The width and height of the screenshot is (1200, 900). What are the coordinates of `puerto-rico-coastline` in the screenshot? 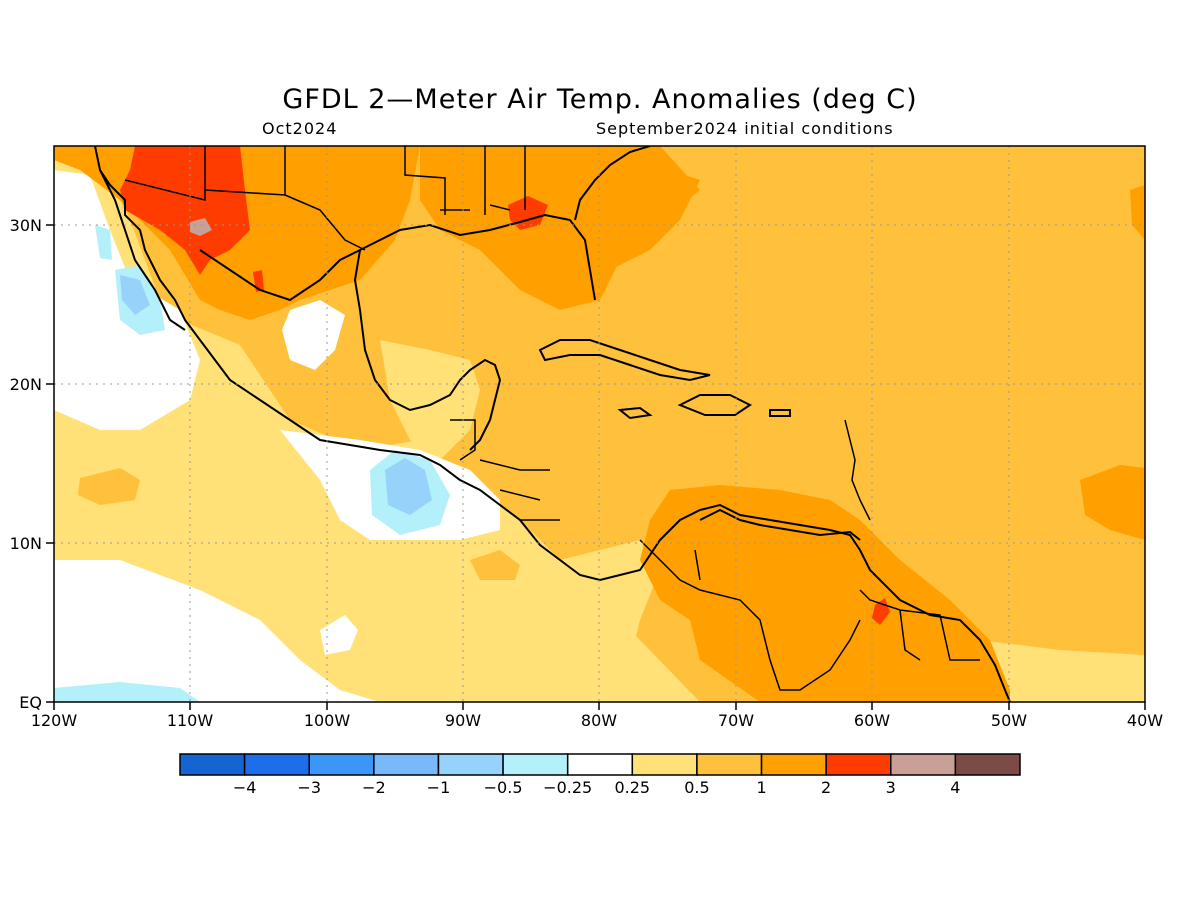 It's located at (780, 413).